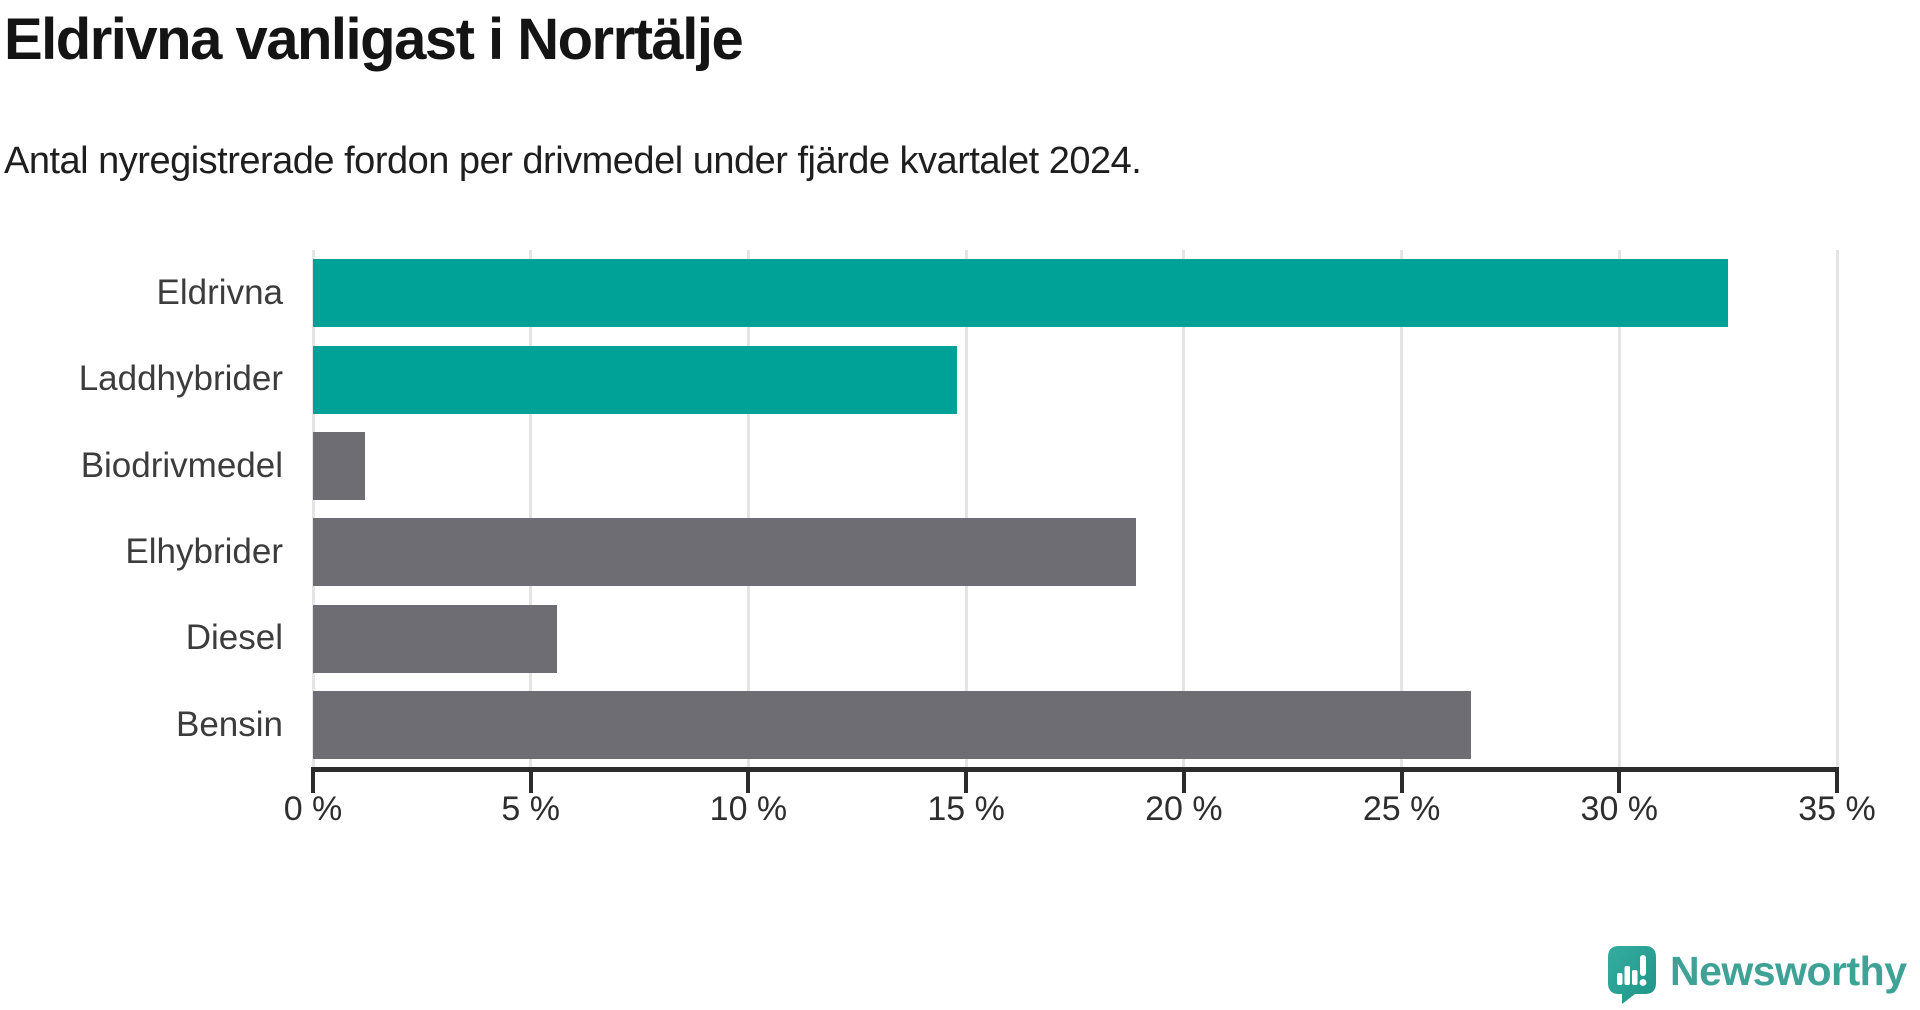  I want to click on bar-biodrivmedel, so click(339, 465).